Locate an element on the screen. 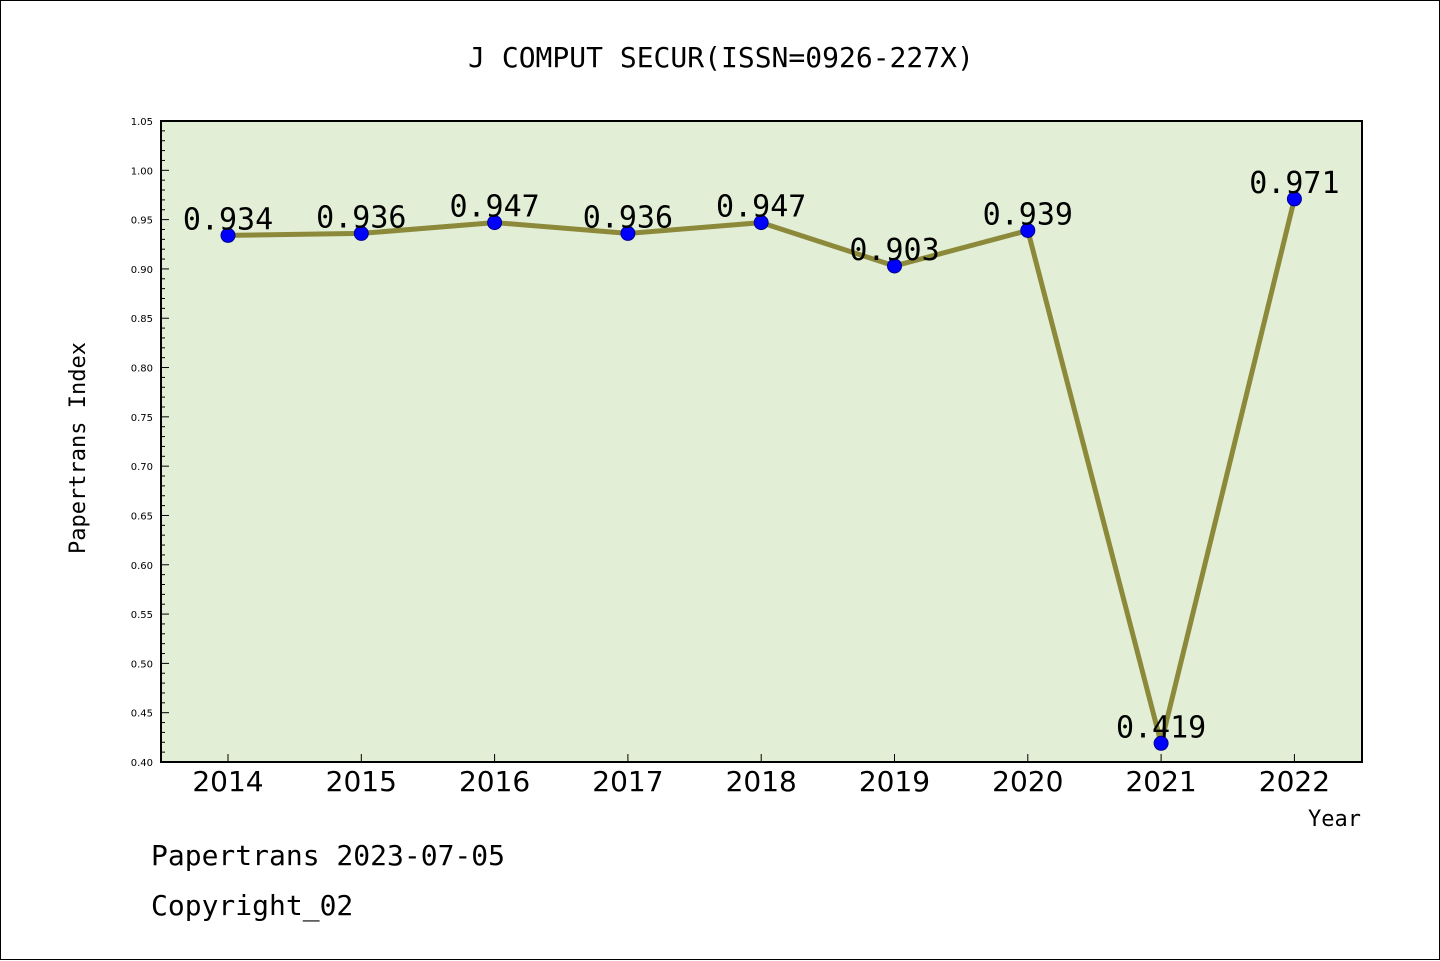  y-tick-label: 0.45 is located at coordinates (142, 714).